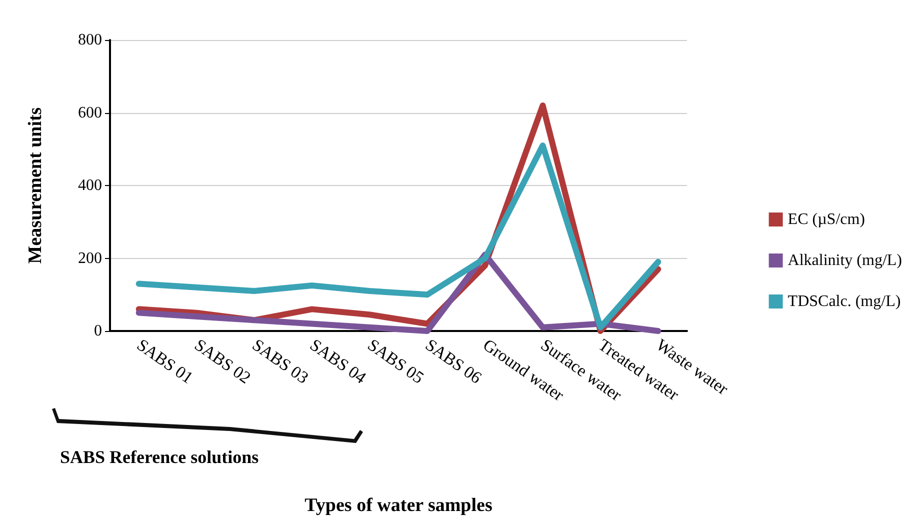 This screenshot has height=521, width=917. I want to click on y-tick-label: 400, so click(90, 185).